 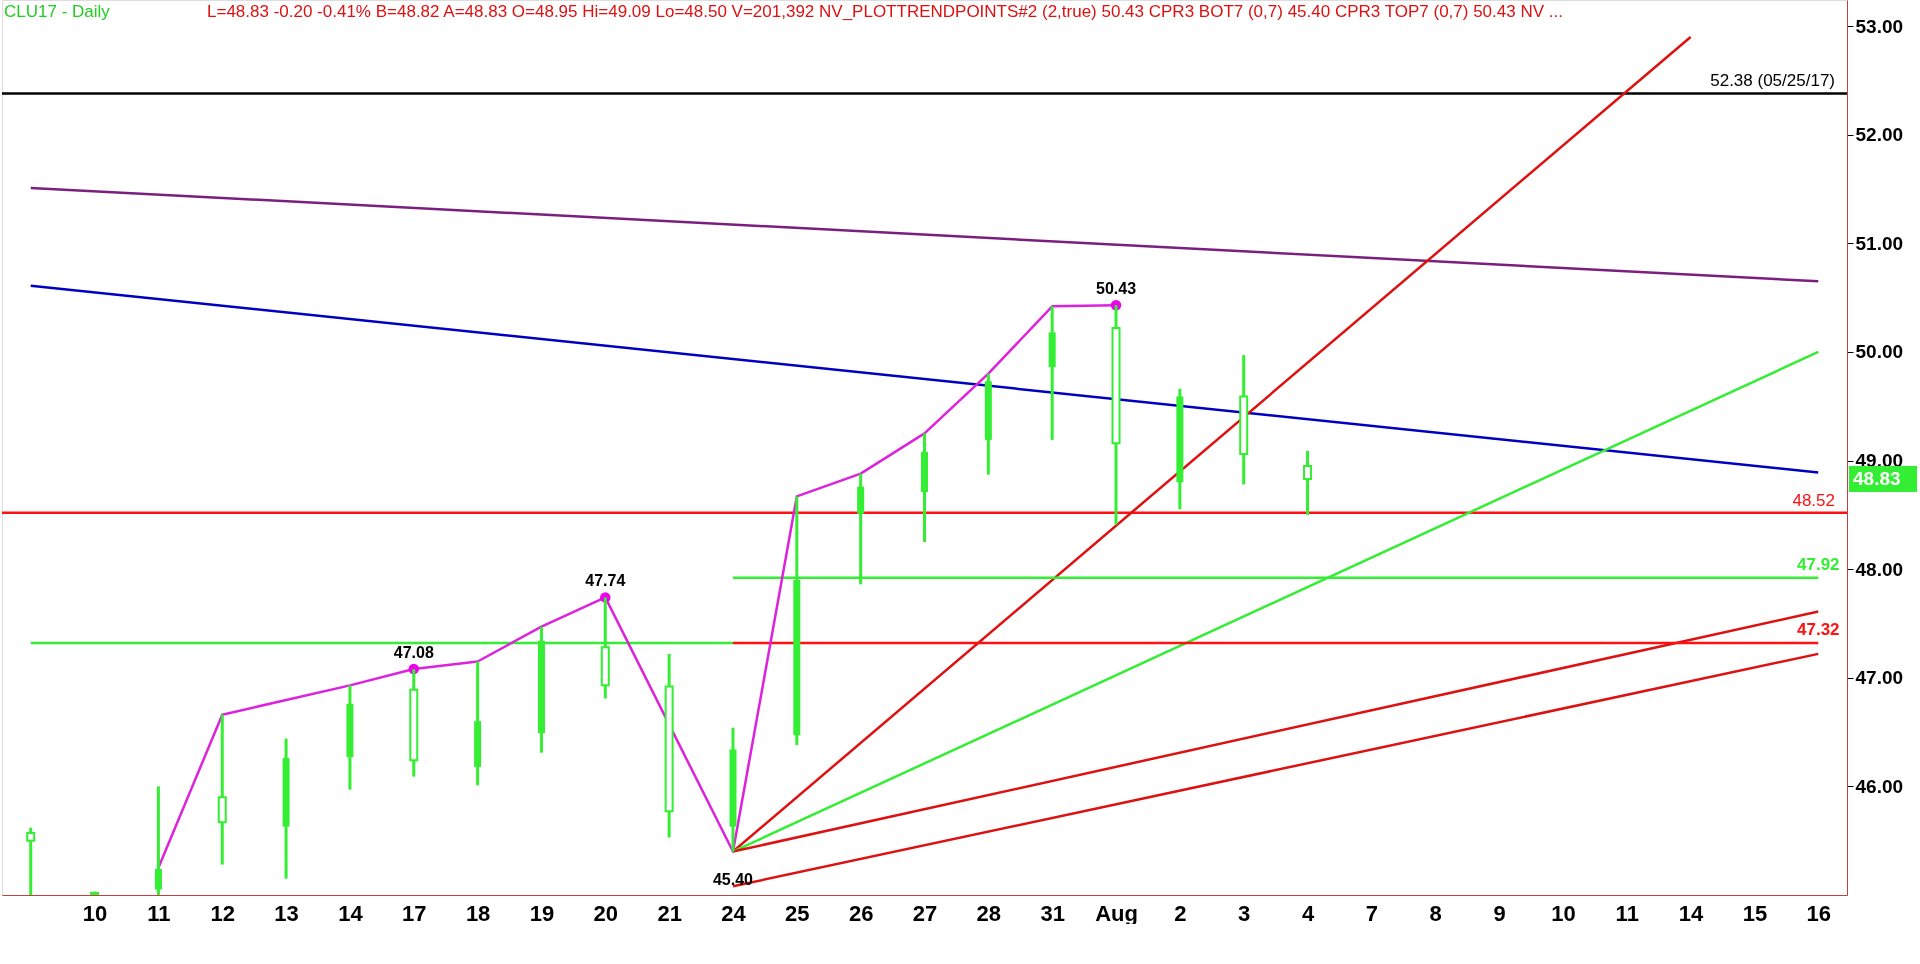 I want to click on annotation: 47.92, so click(x=1818, y=564).